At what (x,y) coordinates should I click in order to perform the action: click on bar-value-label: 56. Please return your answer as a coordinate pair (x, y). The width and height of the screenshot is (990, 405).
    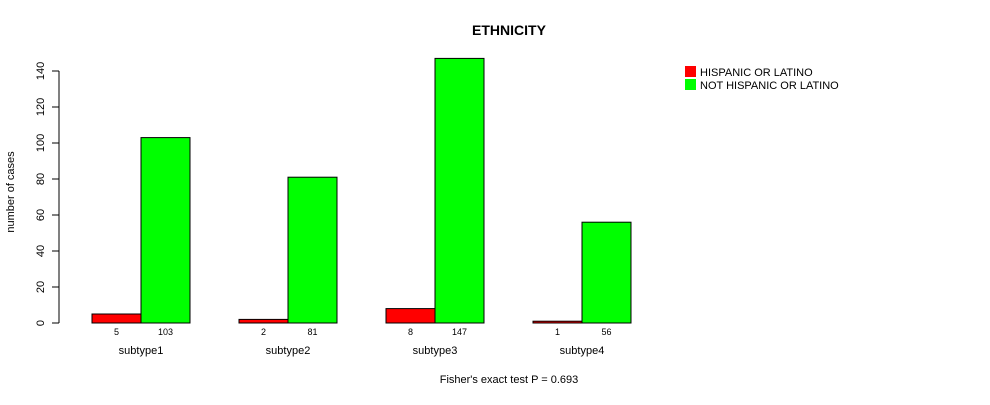
    Looking at the image, I should click on (606, 332).